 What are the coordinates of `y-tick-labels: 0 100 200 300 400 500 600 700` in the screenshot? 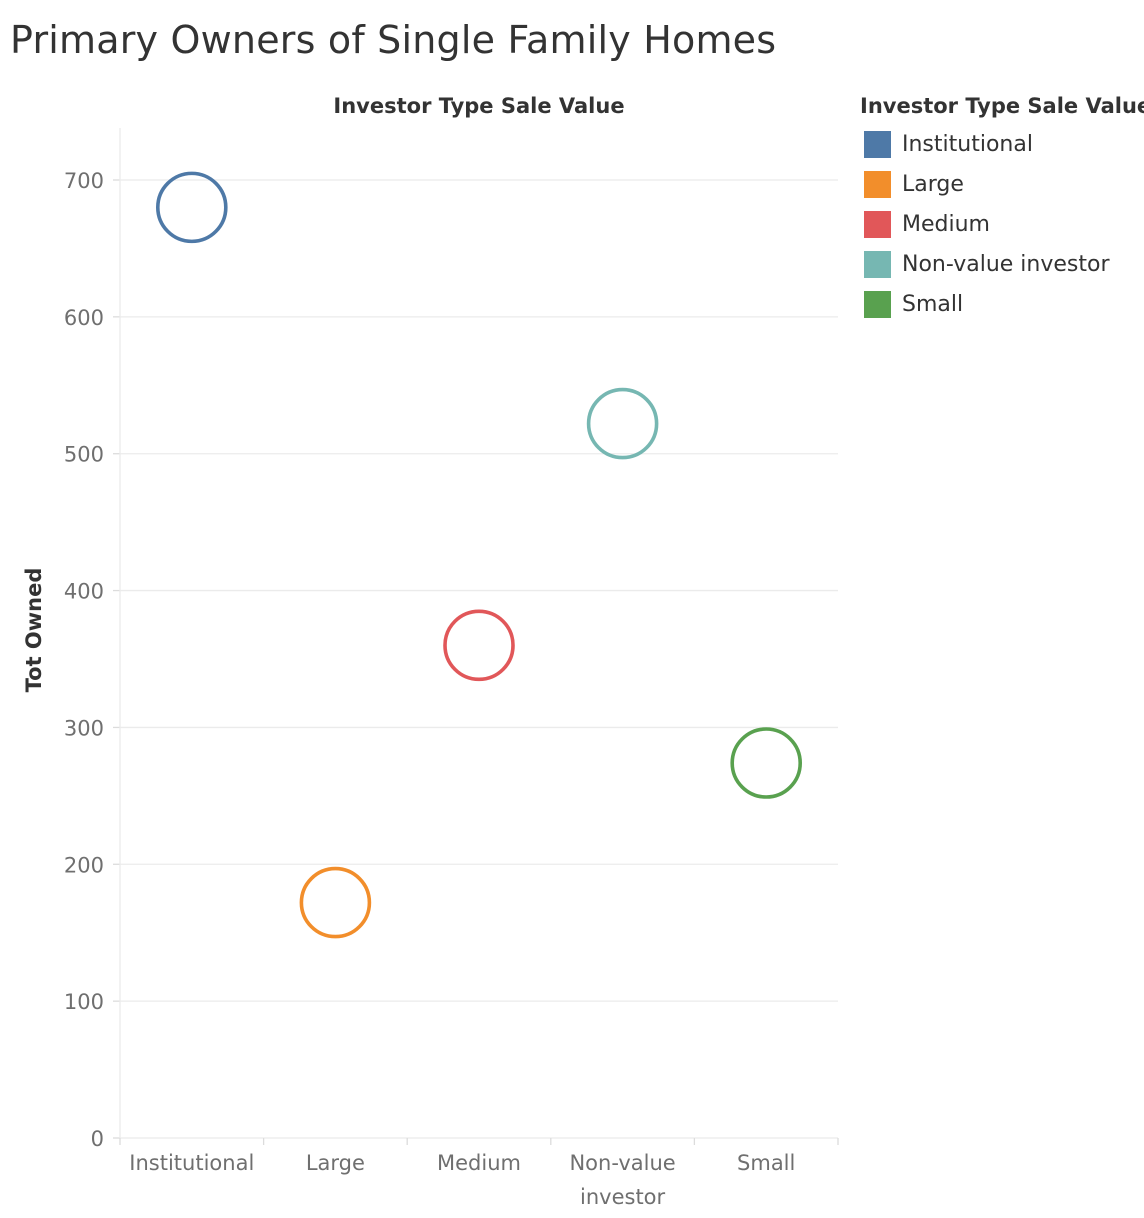 It's located at (84, 660).